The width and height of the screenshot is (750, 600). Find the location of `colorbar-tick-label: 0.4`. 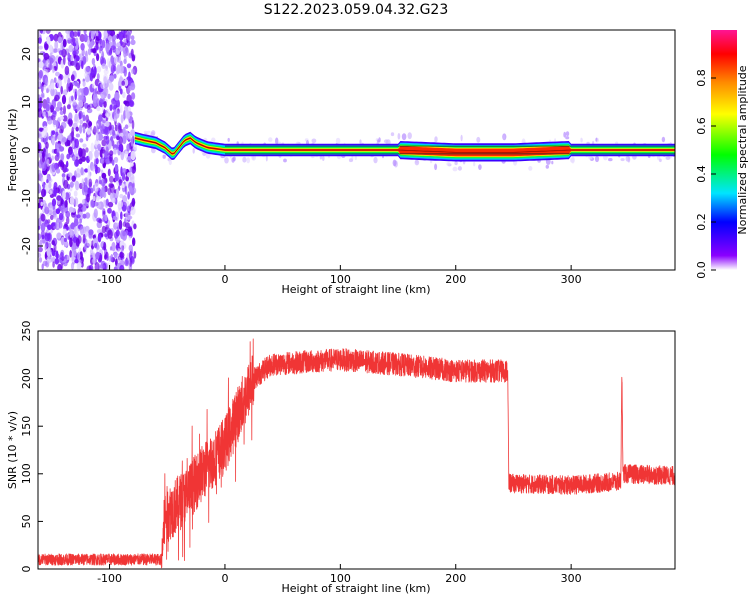

colorbar-tick-label: 0.4 is located at coordinates (701, 174).